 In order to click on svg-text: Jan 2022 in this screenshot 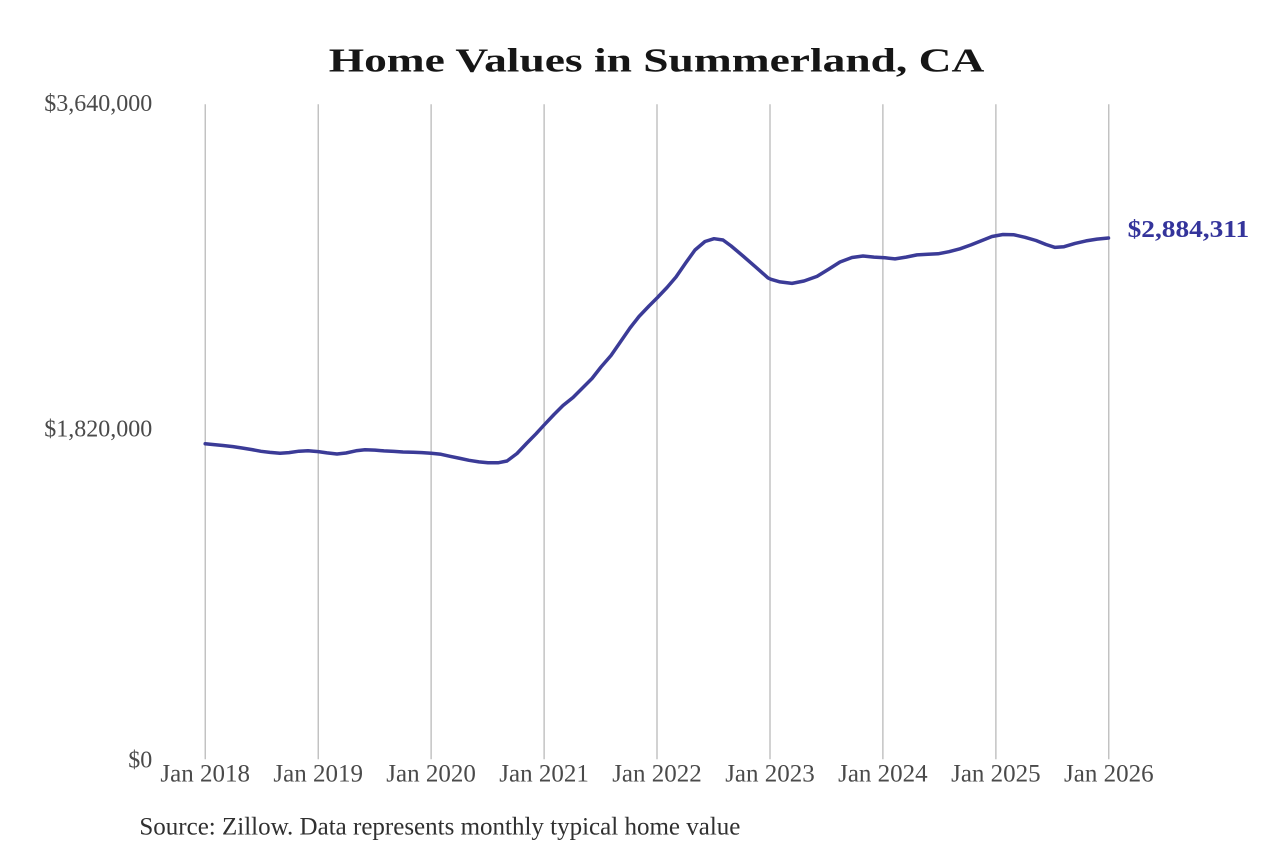, I will do `click(657, 774)`.